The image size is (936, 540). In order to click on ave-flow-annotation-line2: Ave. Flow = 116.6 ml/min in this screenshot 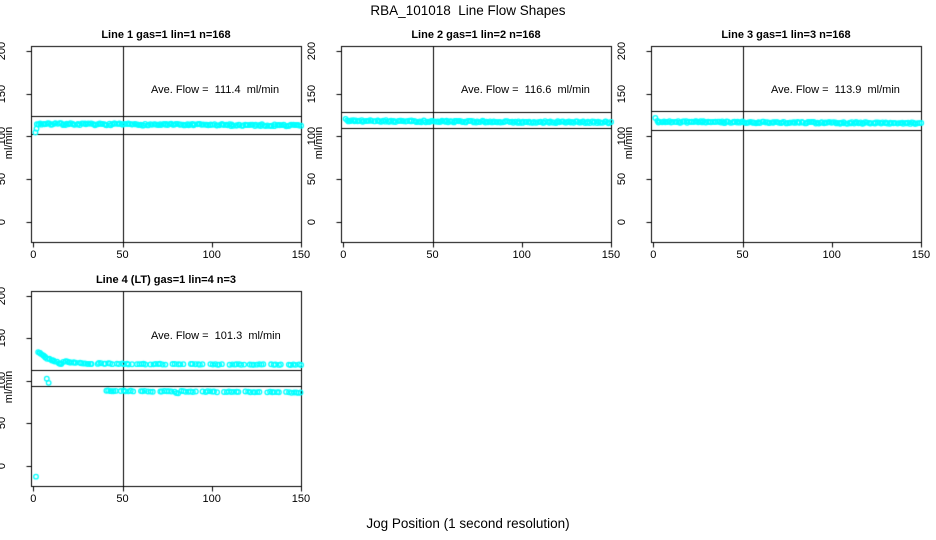, I will do `click(525, 90)`.